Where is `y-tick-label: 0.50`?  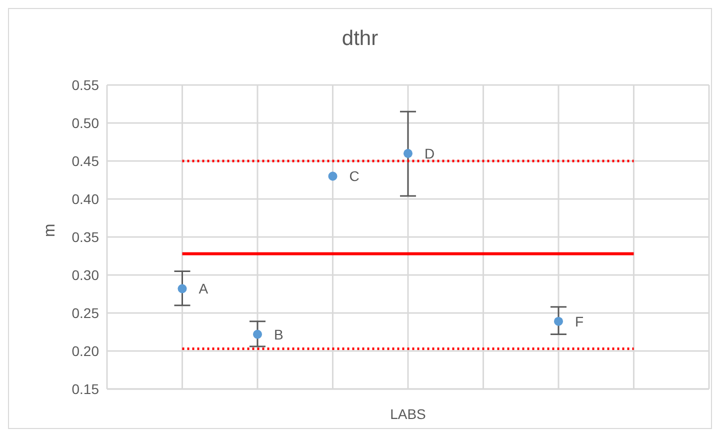
y-tick-label: 0.50 is located at coordinates (86, 122).